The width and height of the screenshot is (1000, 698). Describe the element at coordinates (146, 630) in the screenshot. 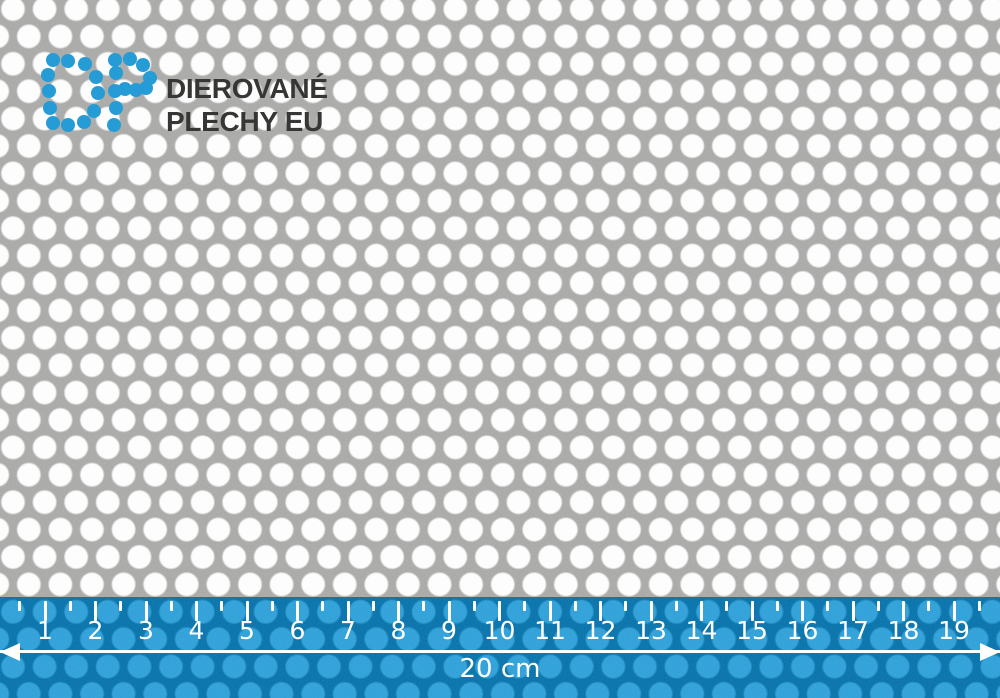

I see `ruler-number: 3` at that location.